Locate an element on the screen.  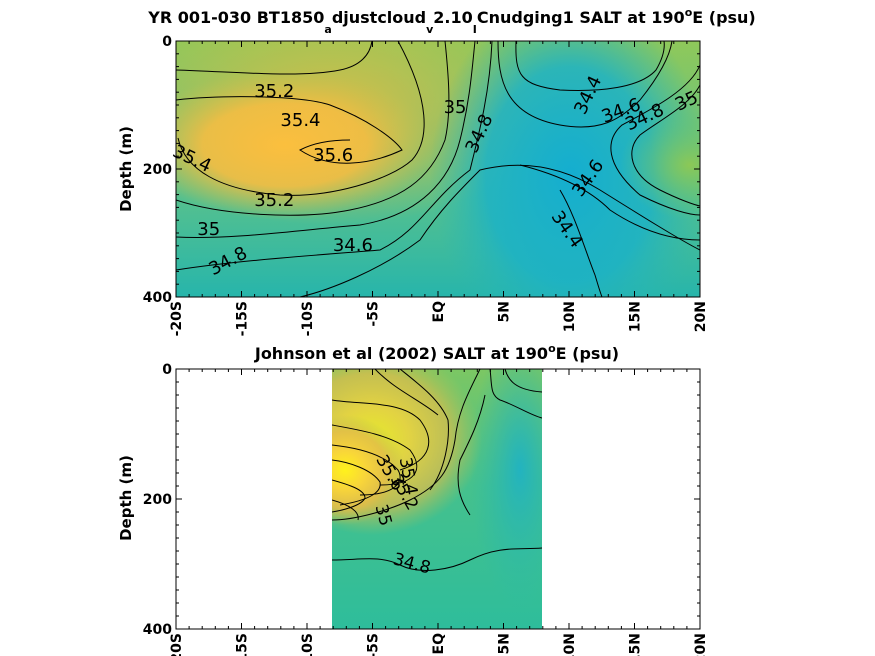
top-x-tick-label: 10N is located at coordinates (570, 316).